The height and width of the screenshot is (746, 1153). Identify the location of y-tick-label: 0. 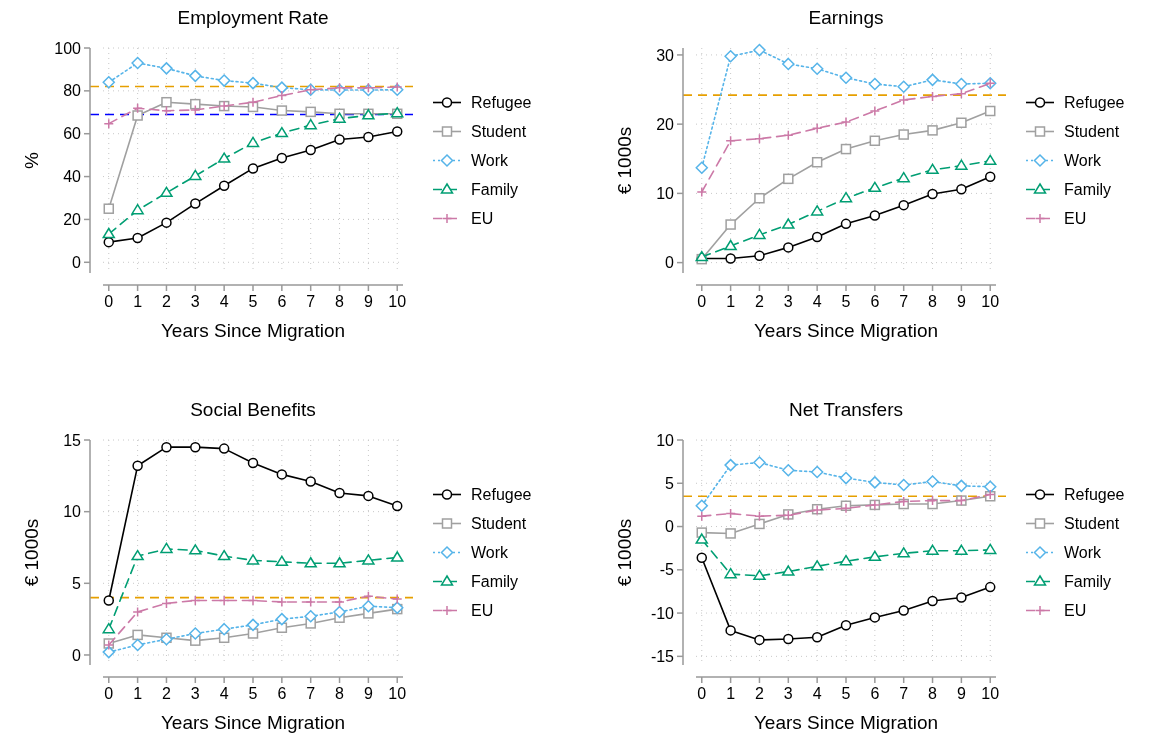
(670, 527).